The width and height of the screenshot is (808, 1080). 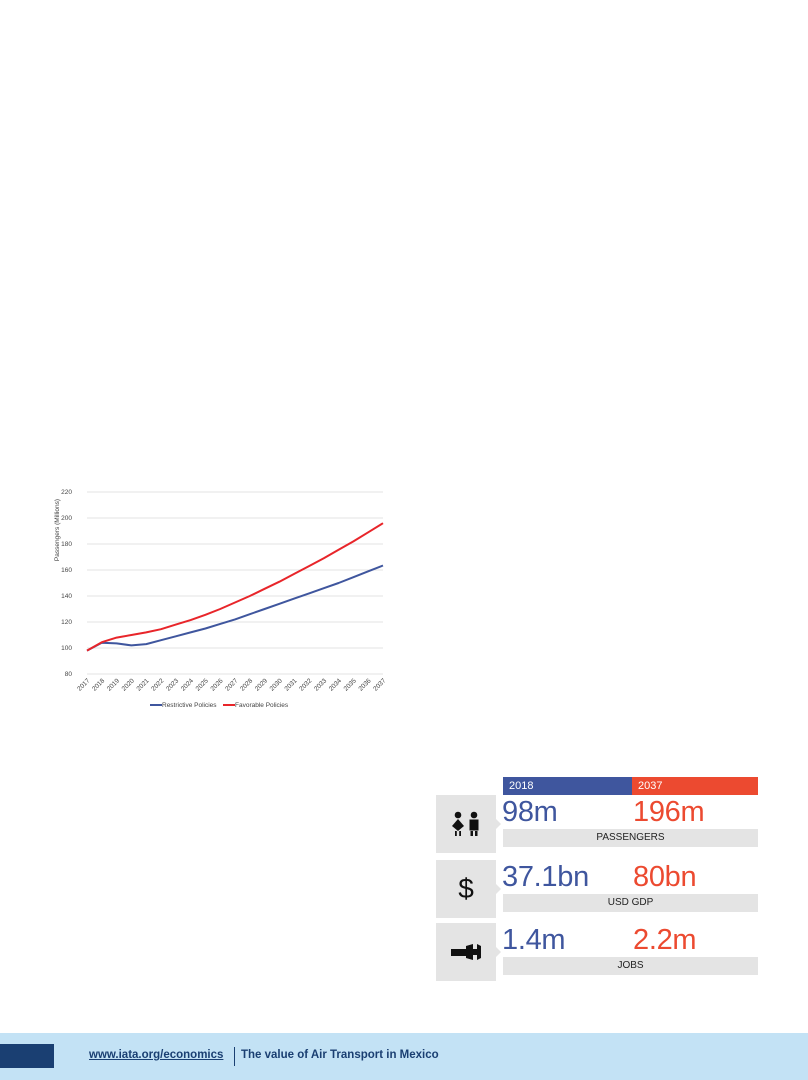 What do you see at coordinates (142, 684) in the screenshot?
I see `x-tick-label: 2021` at bounding box center [142, 684].